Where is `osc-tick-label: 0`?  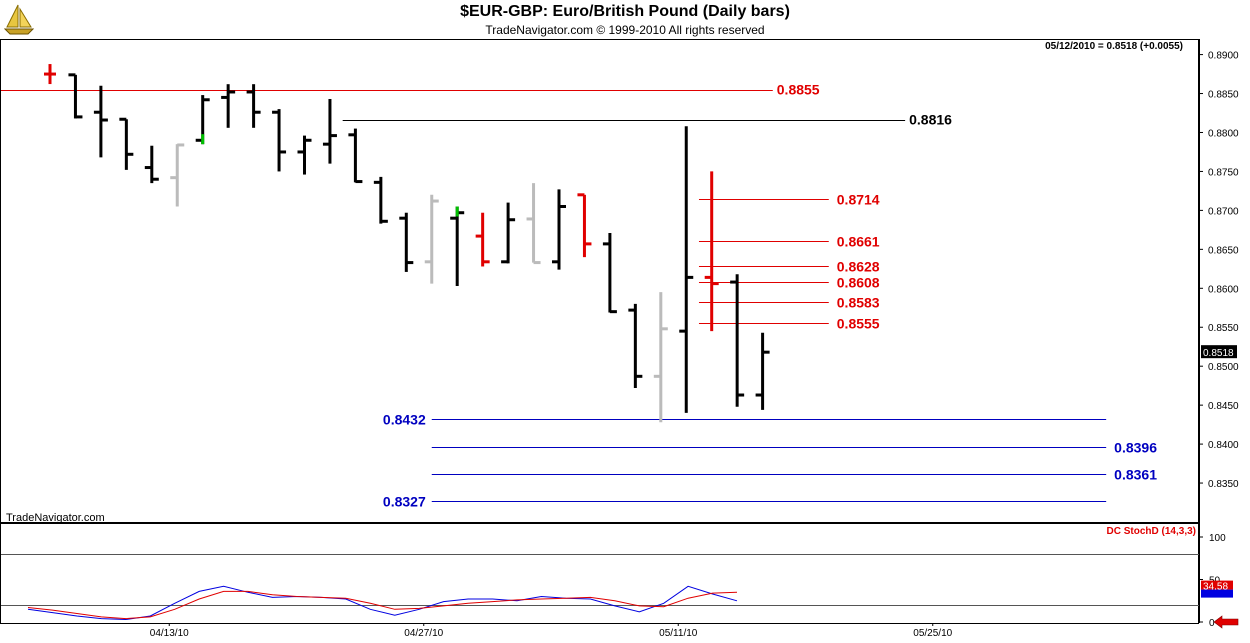 osc-tick-label: 0 is located at coordinates (1212, 623).